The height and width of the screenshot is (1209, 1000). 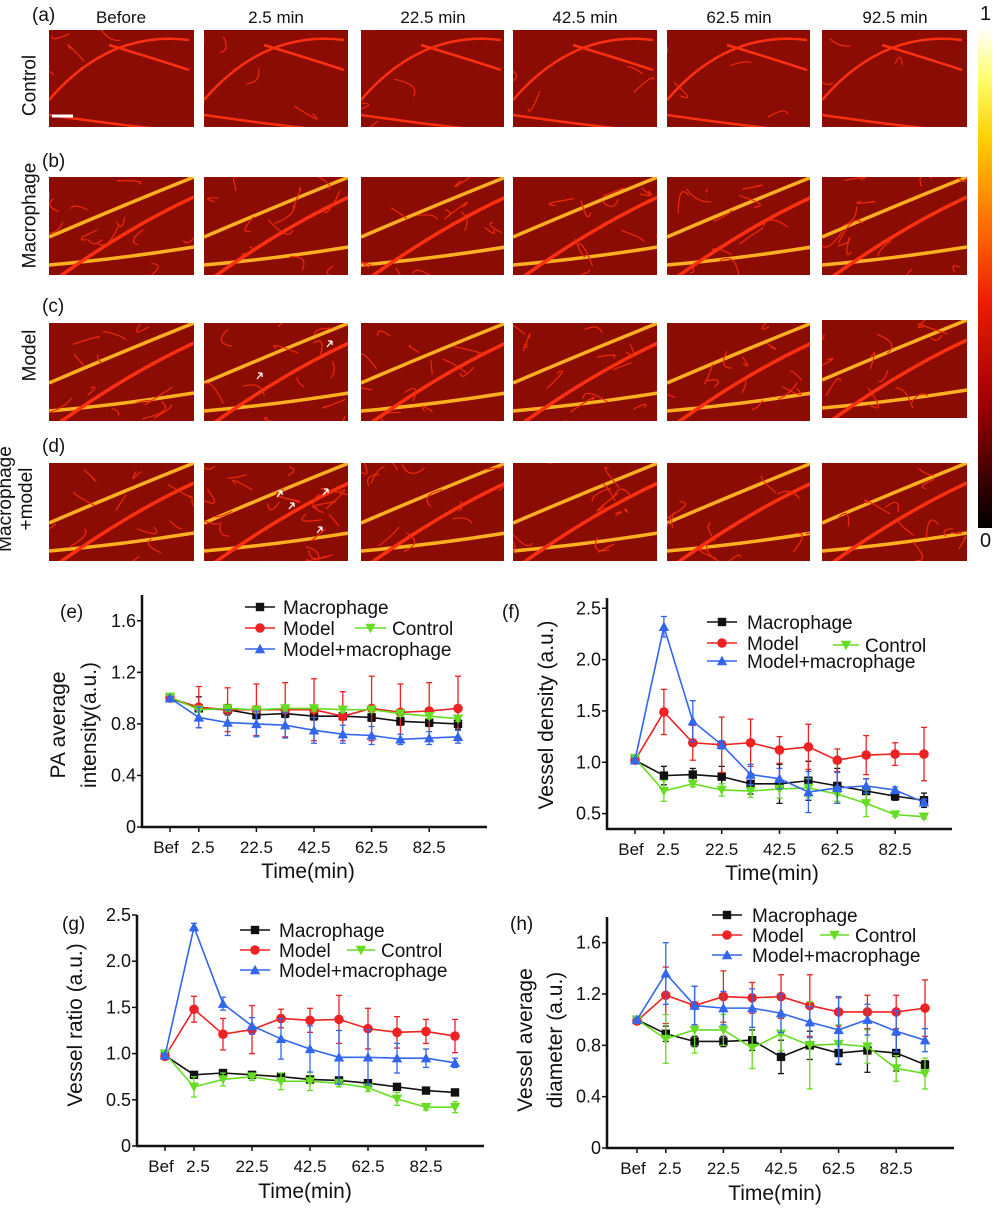 I want to click on legend-label: Model+macrophage, so click(x=831, y=662).